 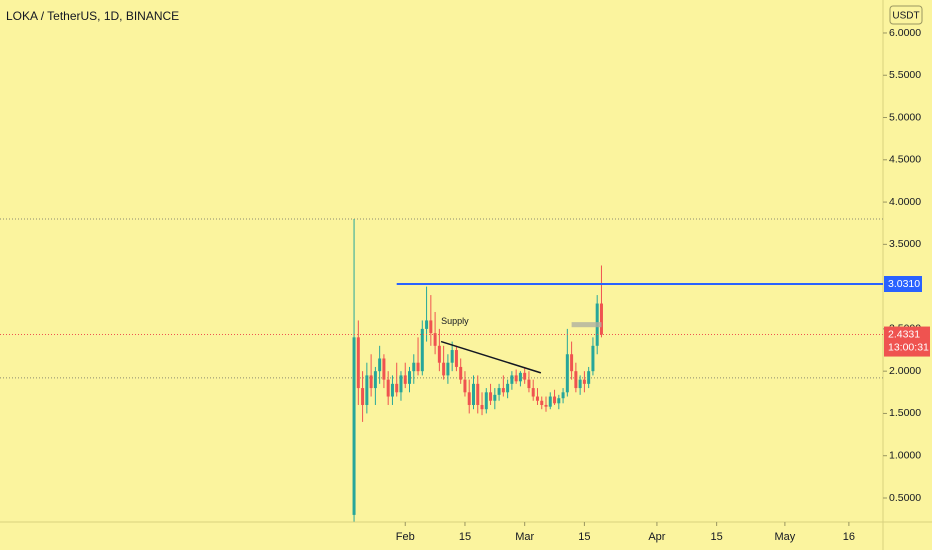 What do you see at coordinates (405, 537) in the screenshot?
I see `x-tick-label: Feb` at bounding box center [405, 537].